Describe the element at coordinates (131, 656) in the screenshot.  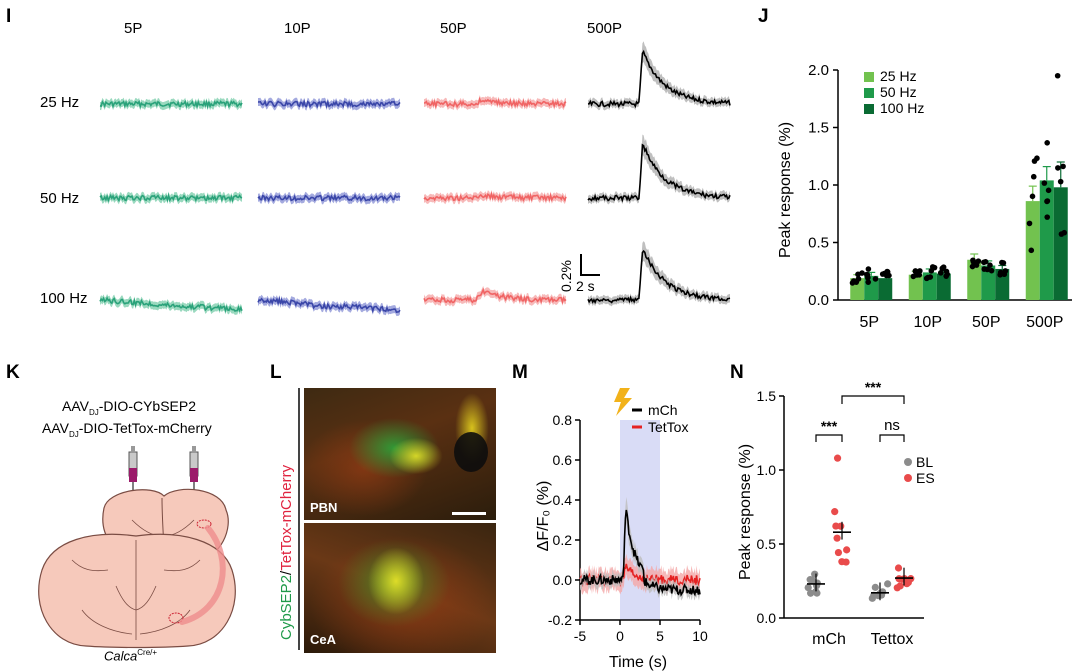
I see `genotype-label: CalcaCre/+` at that location.